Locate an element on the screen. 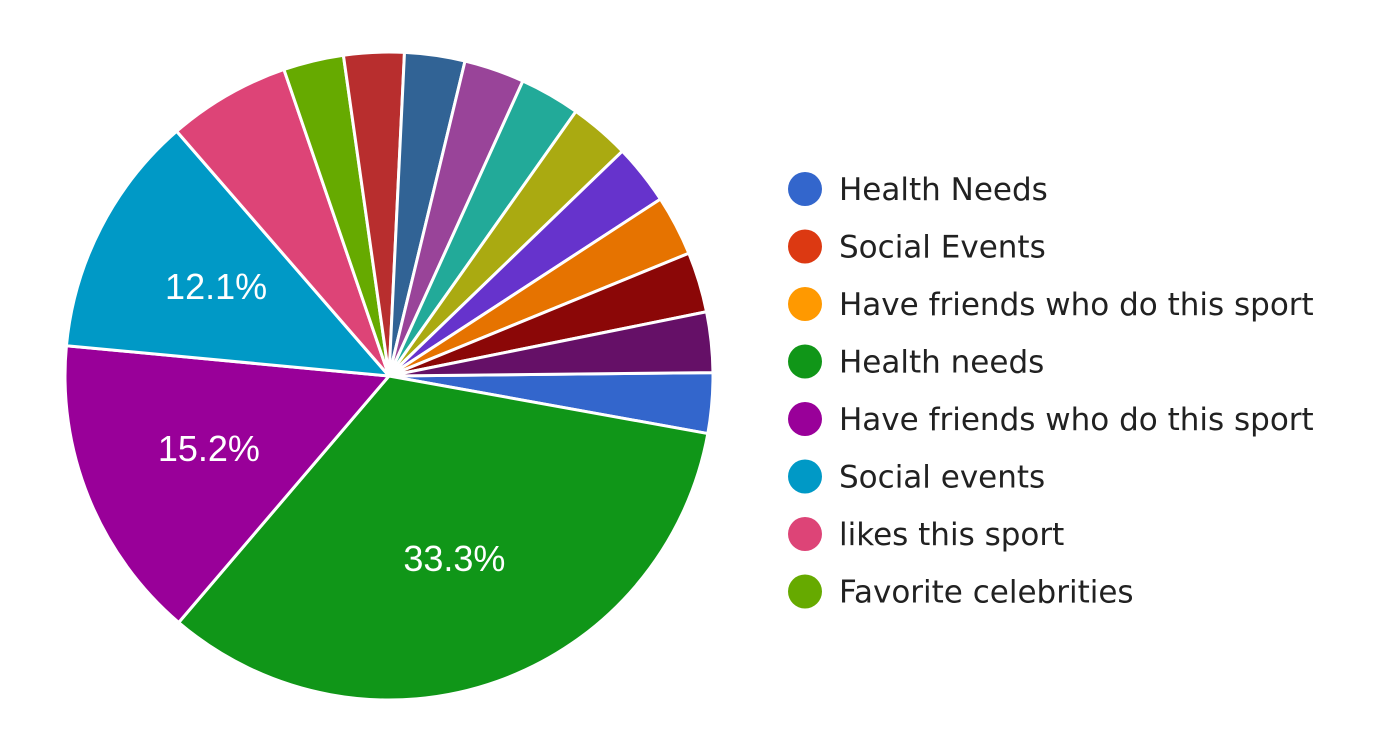 The height and width of the screenshot is (741, 1378). legend-item: Health needs is located at coordinates (916, 362).